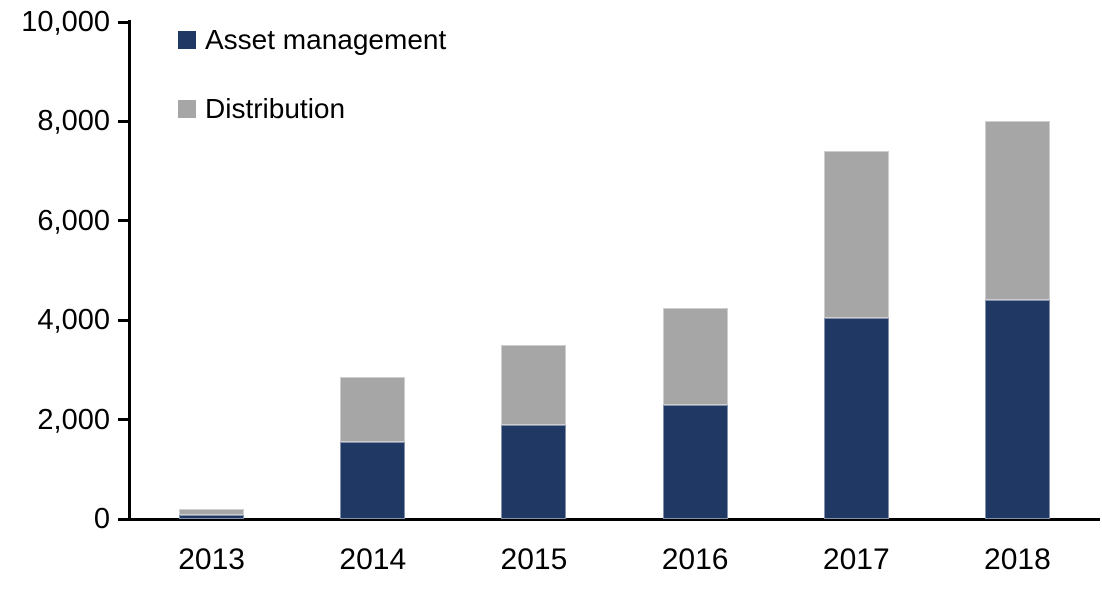  What do you see at coordinates (373, 559) in the screenshot?
I see `x-axis-label-2014: 2014` at bounding box center [373, 559].